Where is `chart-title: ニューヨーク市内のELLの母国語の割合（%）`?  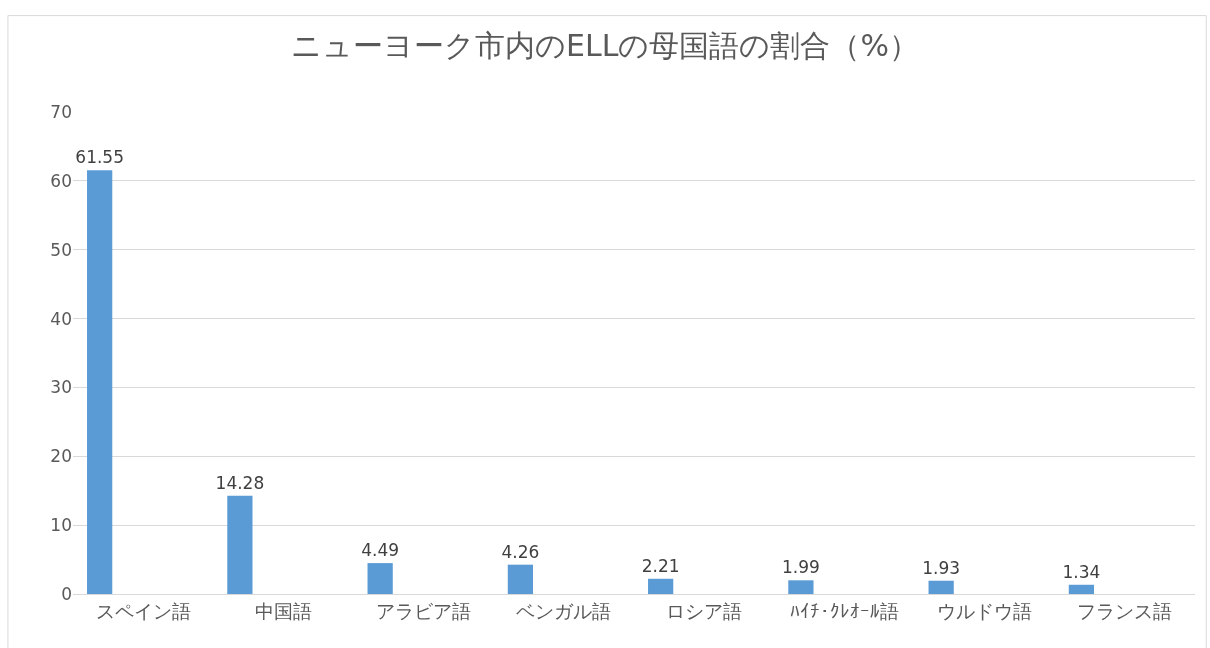
chart-title: ニューヨーク市内のELLの母国語の割合（%） is located at coordinates (605, 45).